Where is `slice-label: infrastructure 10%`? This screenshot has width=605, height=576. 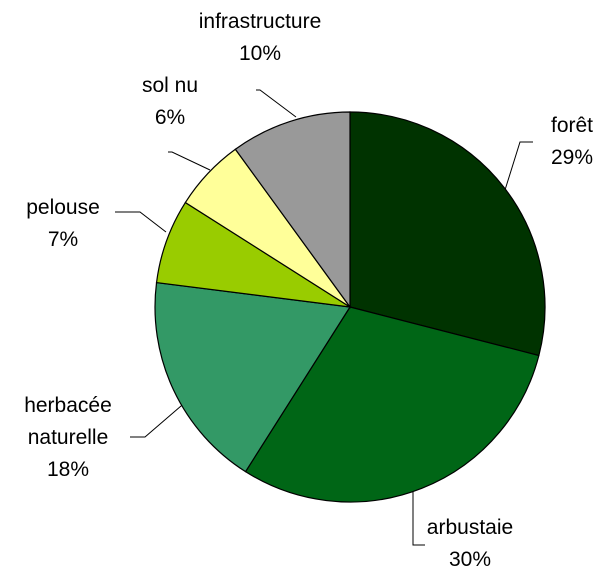 slice-label: infrastructure 10% is located at coordinates (260, 38).